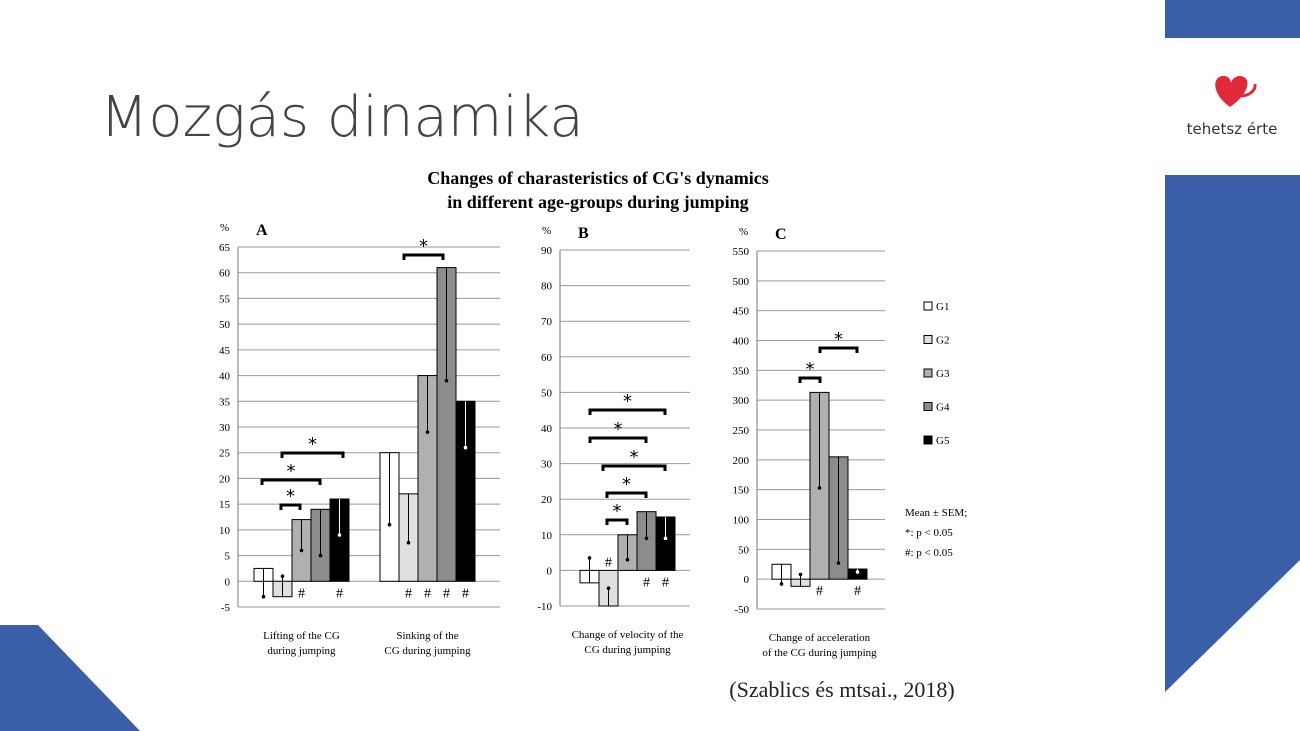  I want to click on y-tick-label: 100, so click(741, 521).